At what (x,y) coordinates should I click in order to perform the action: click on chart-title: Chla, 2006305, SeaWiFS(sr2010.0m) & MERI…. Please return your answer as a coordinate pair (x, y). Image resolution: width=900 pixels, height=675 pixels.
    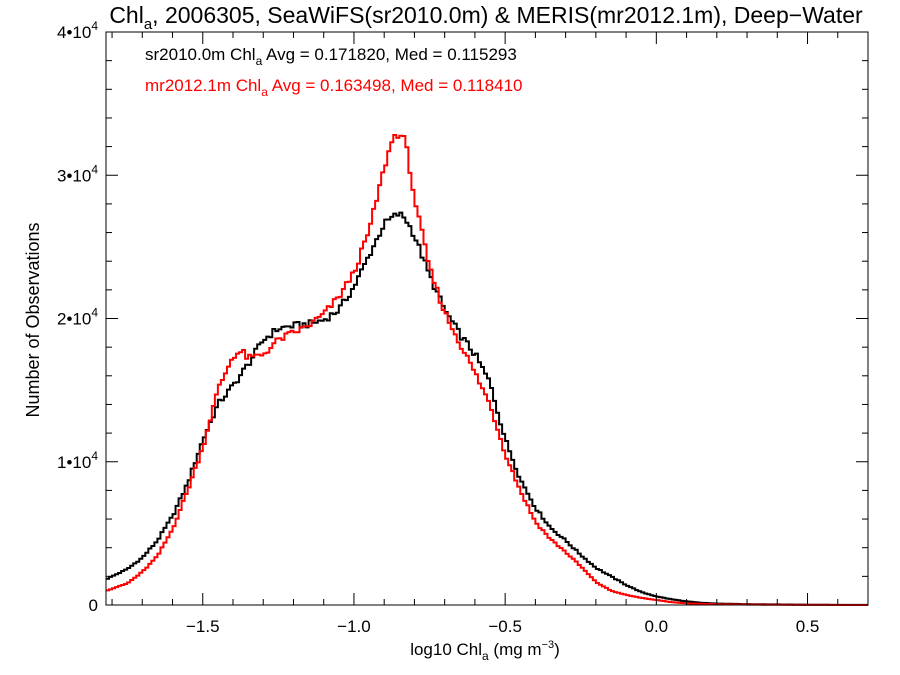
    Looking at the image, I should click on (486, 17).